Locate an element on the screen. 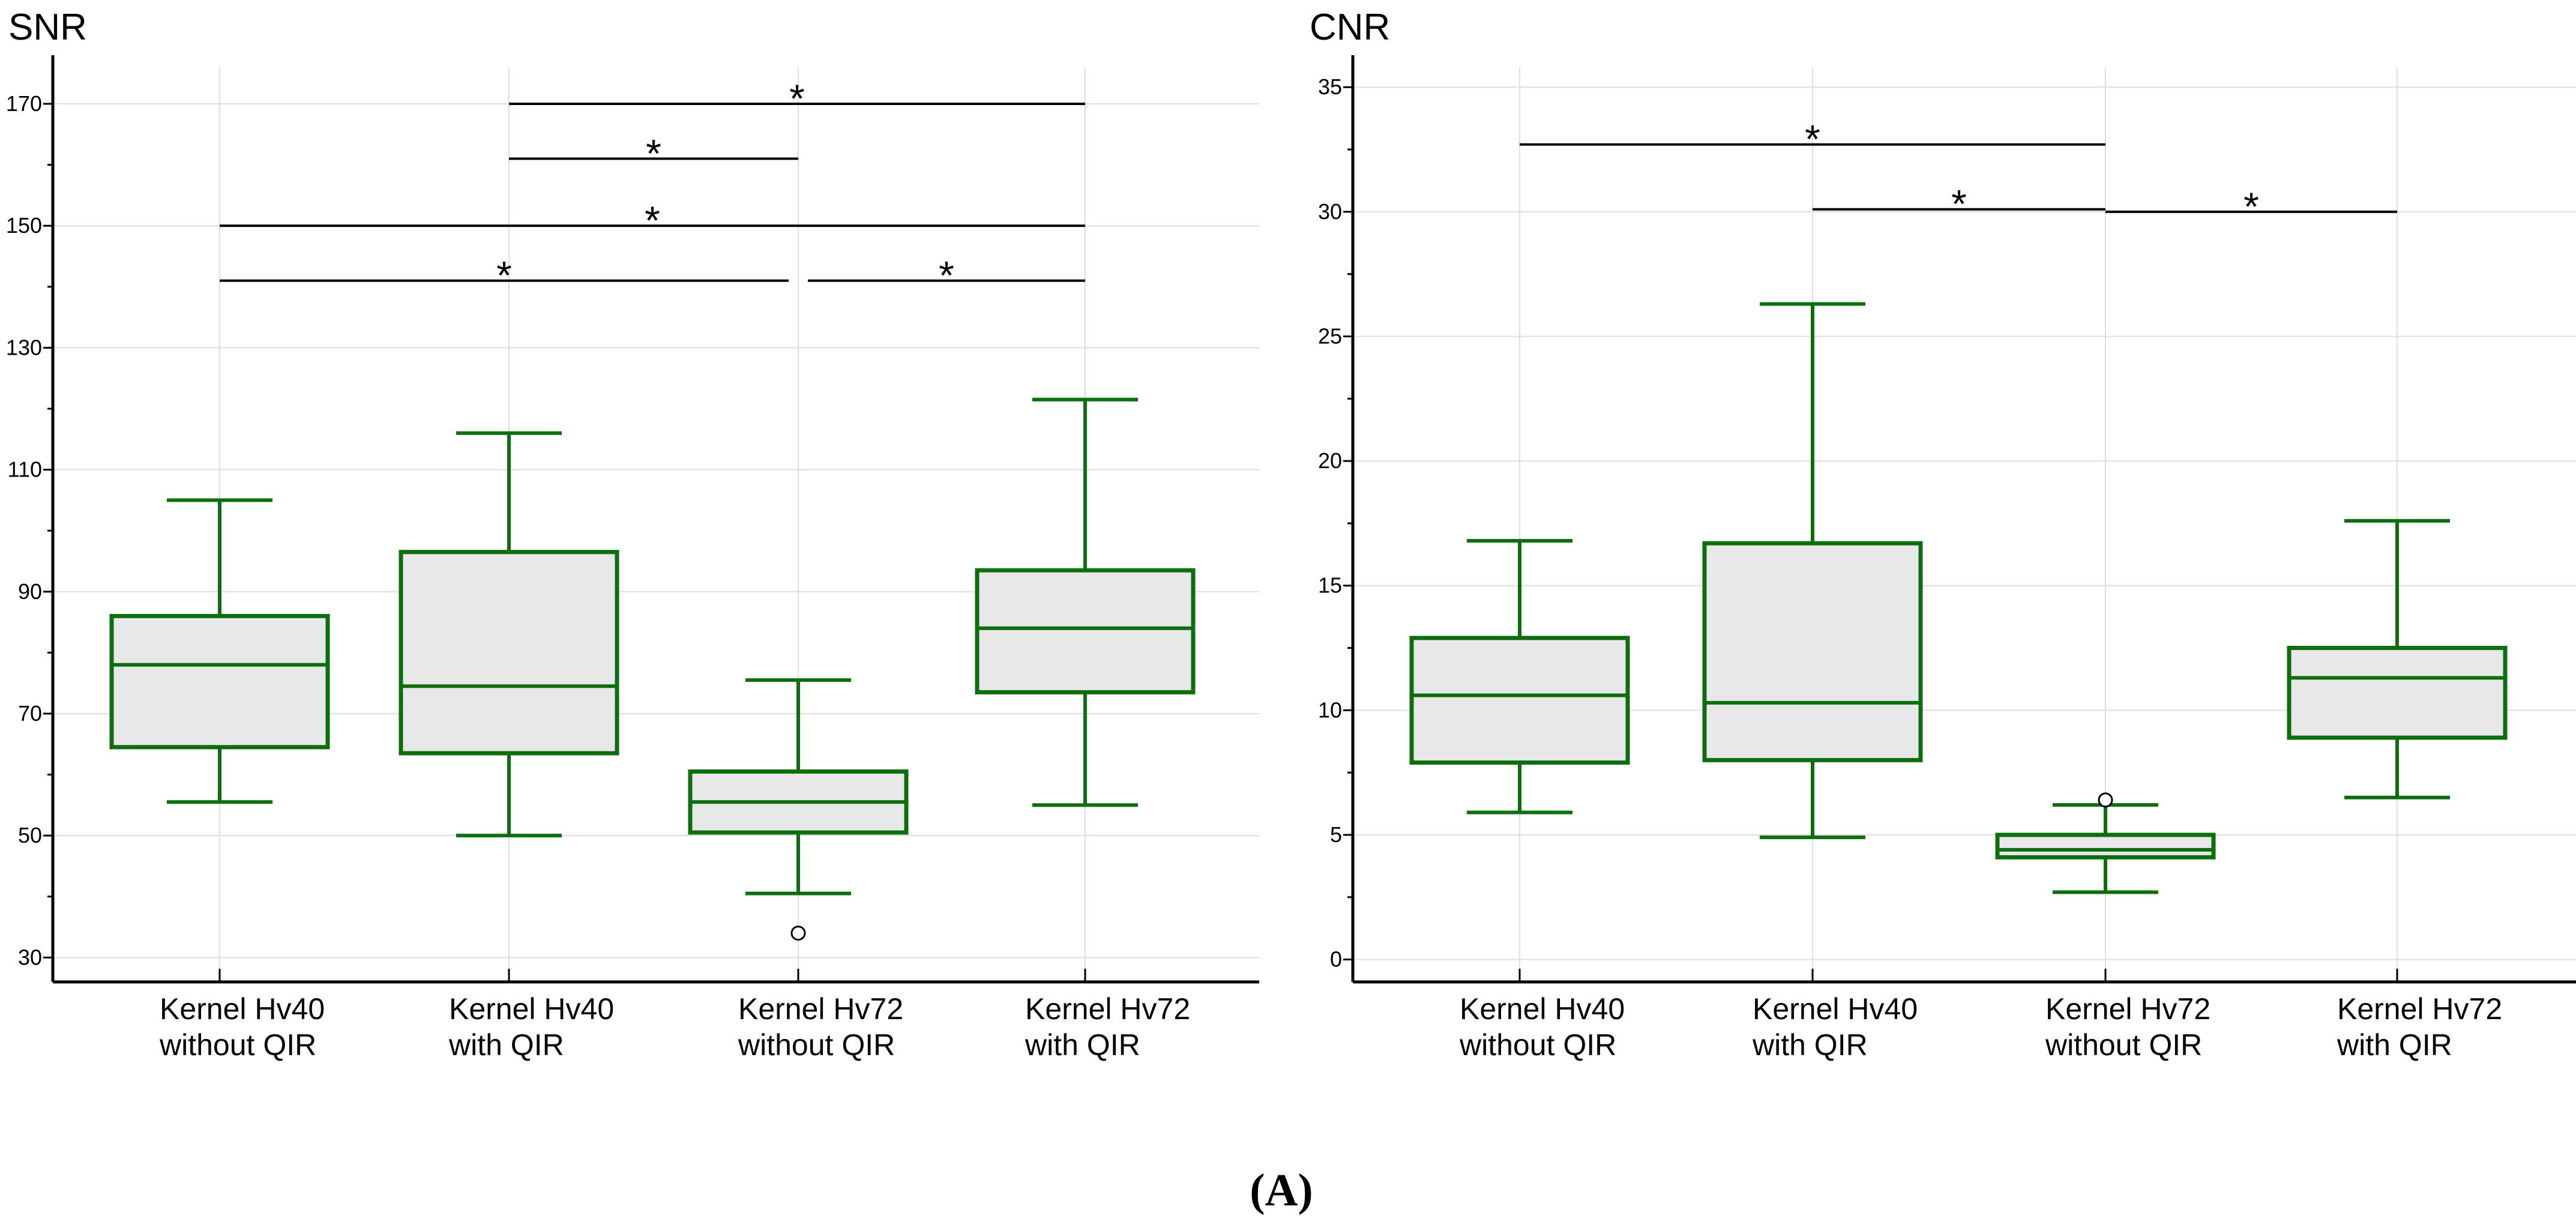 This screenshot has height=1225, width=2576. y-tick-label: 50 is located at coordinates (30, 835).